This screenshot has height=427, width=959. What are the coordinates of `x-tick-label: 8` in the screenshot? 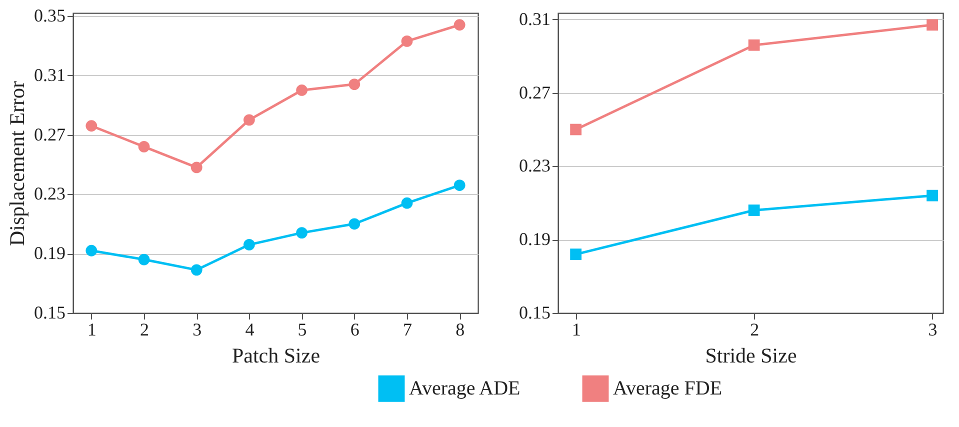 It's located at (460, 330).